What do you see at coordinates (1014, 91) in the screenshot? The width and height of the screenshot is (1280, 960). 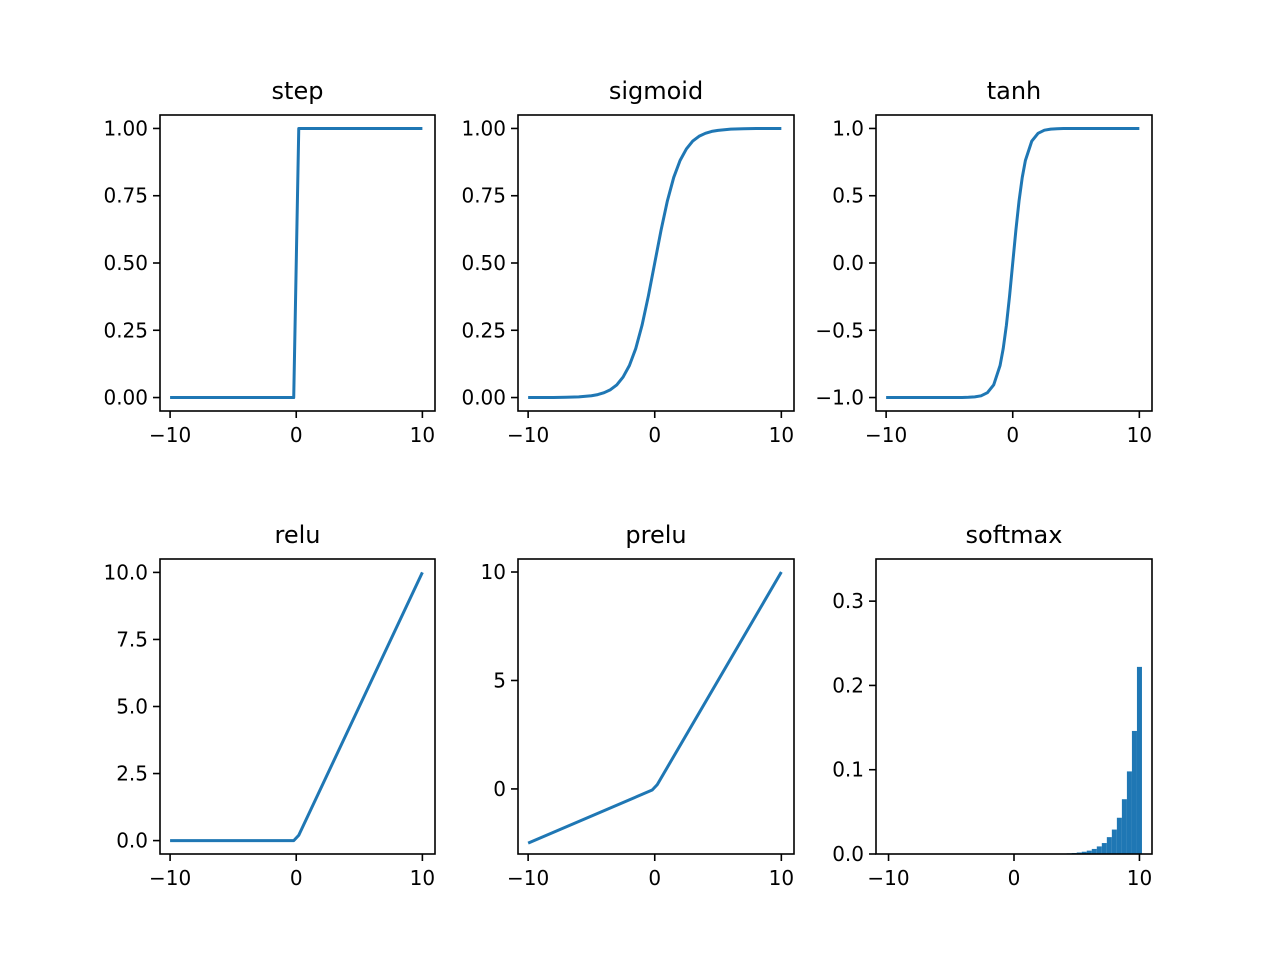 I see `subplot-title: tanh` at bounding box center [1014, 91].